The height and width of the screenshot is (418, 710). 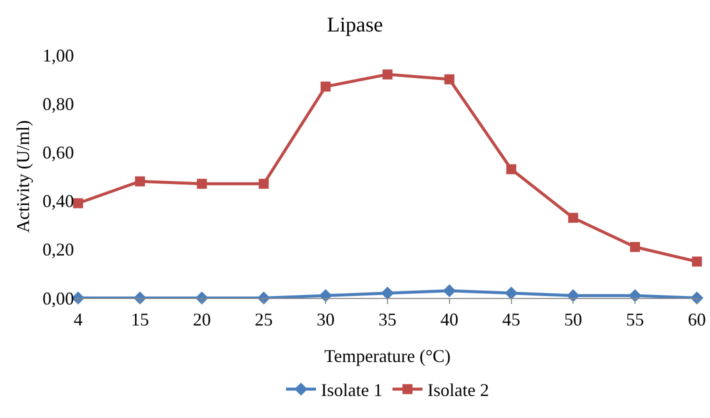 I want to click on x-tick-label: 30, so click(x=325, y=320).